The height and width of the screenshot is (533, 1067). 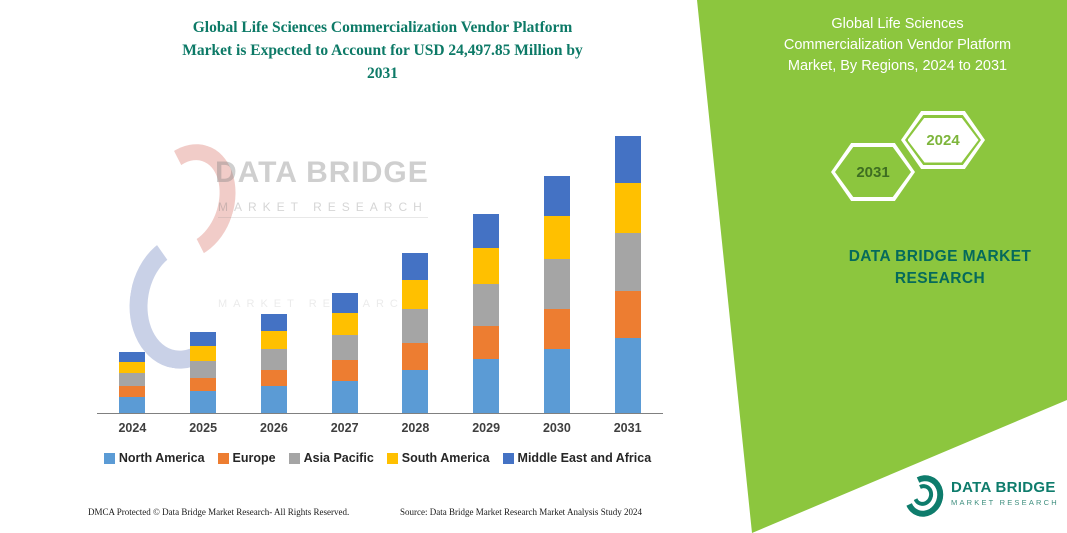 I want to click on x-tick-label: 2030, so click(x=556, y=428).